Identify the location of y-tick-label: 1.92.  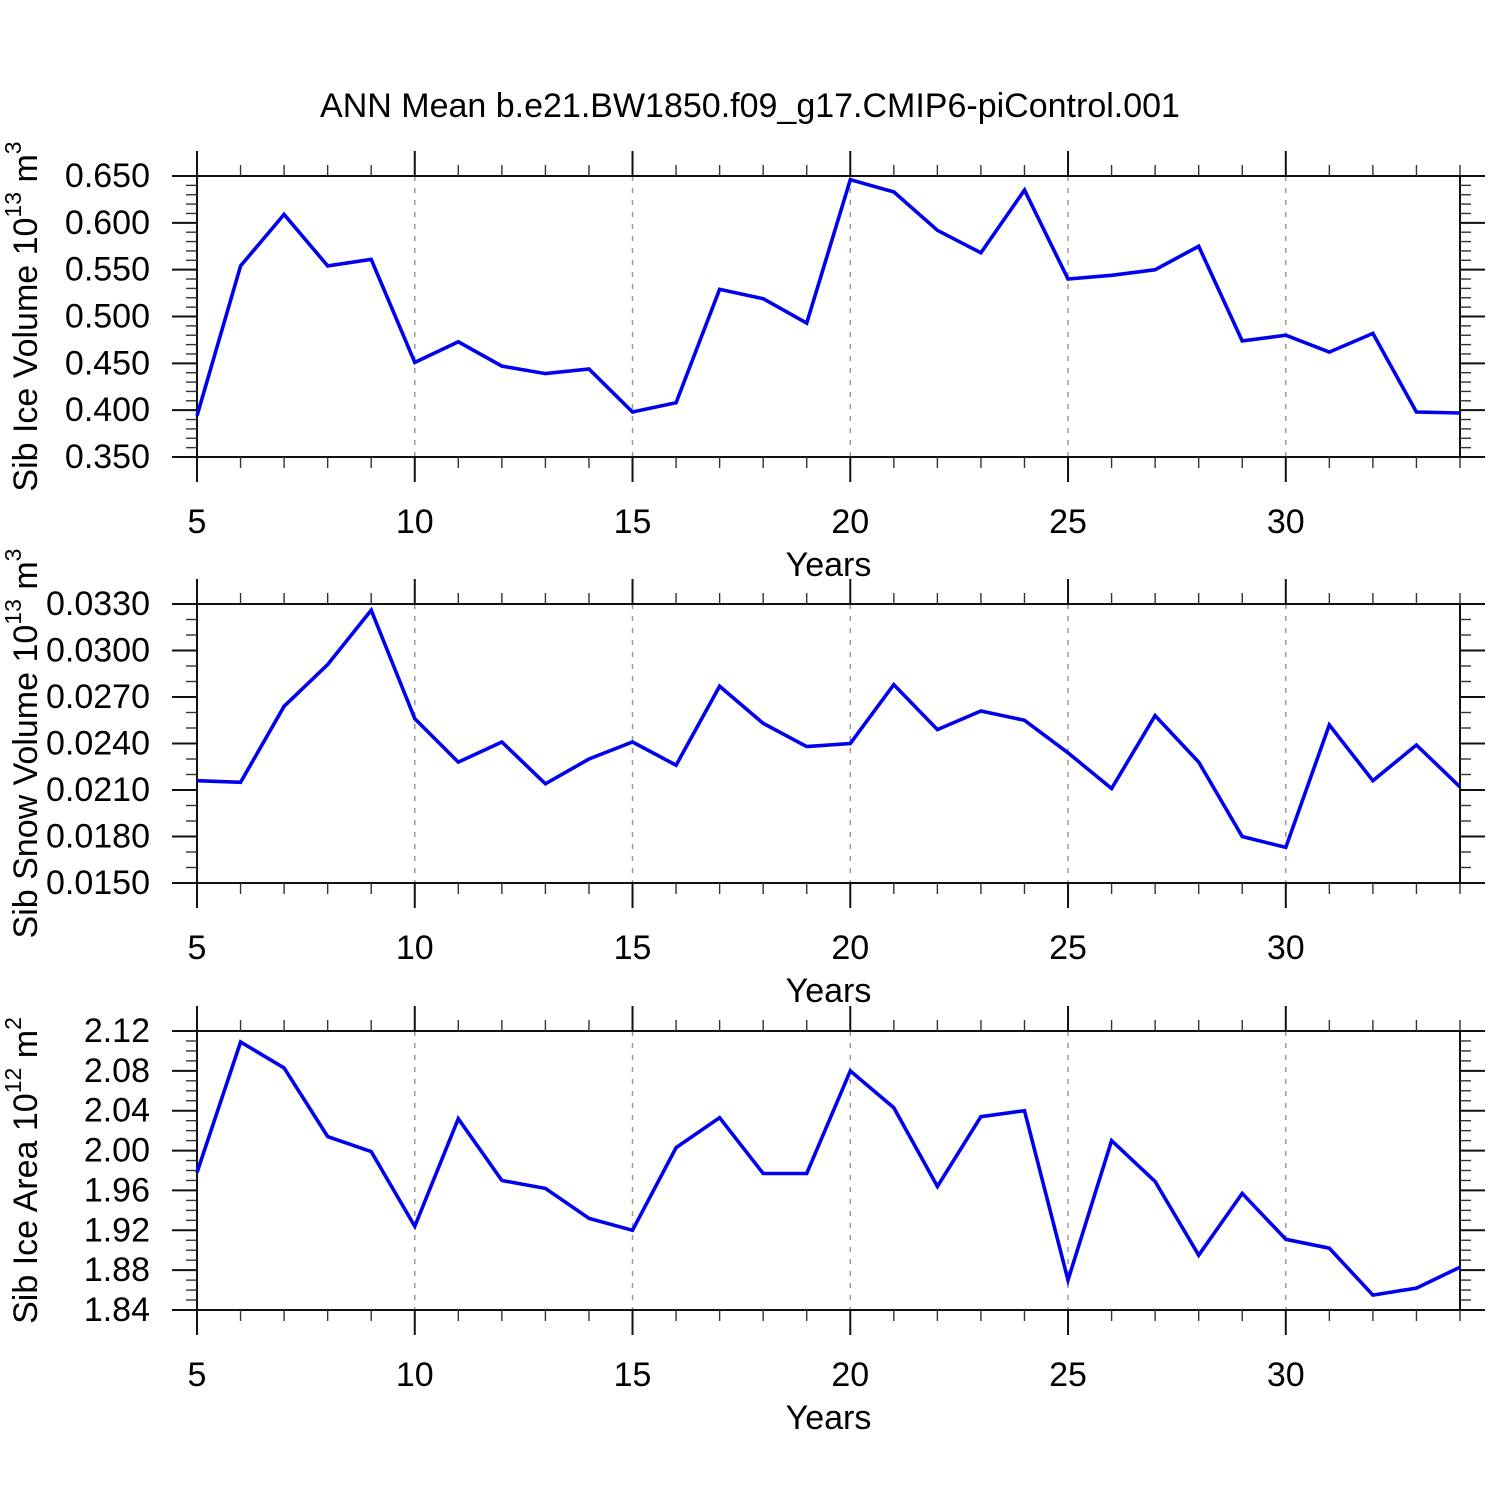
(117, 1230).